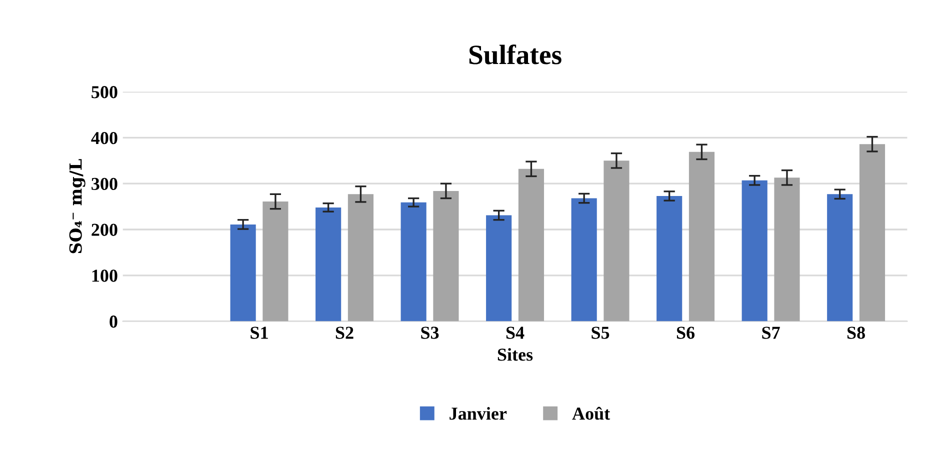 The height and width of the screenshot is (459, 945). Describe the element at coordinates (105, 92) in the screenshot. I see `y-tick-label: 500` at that location.